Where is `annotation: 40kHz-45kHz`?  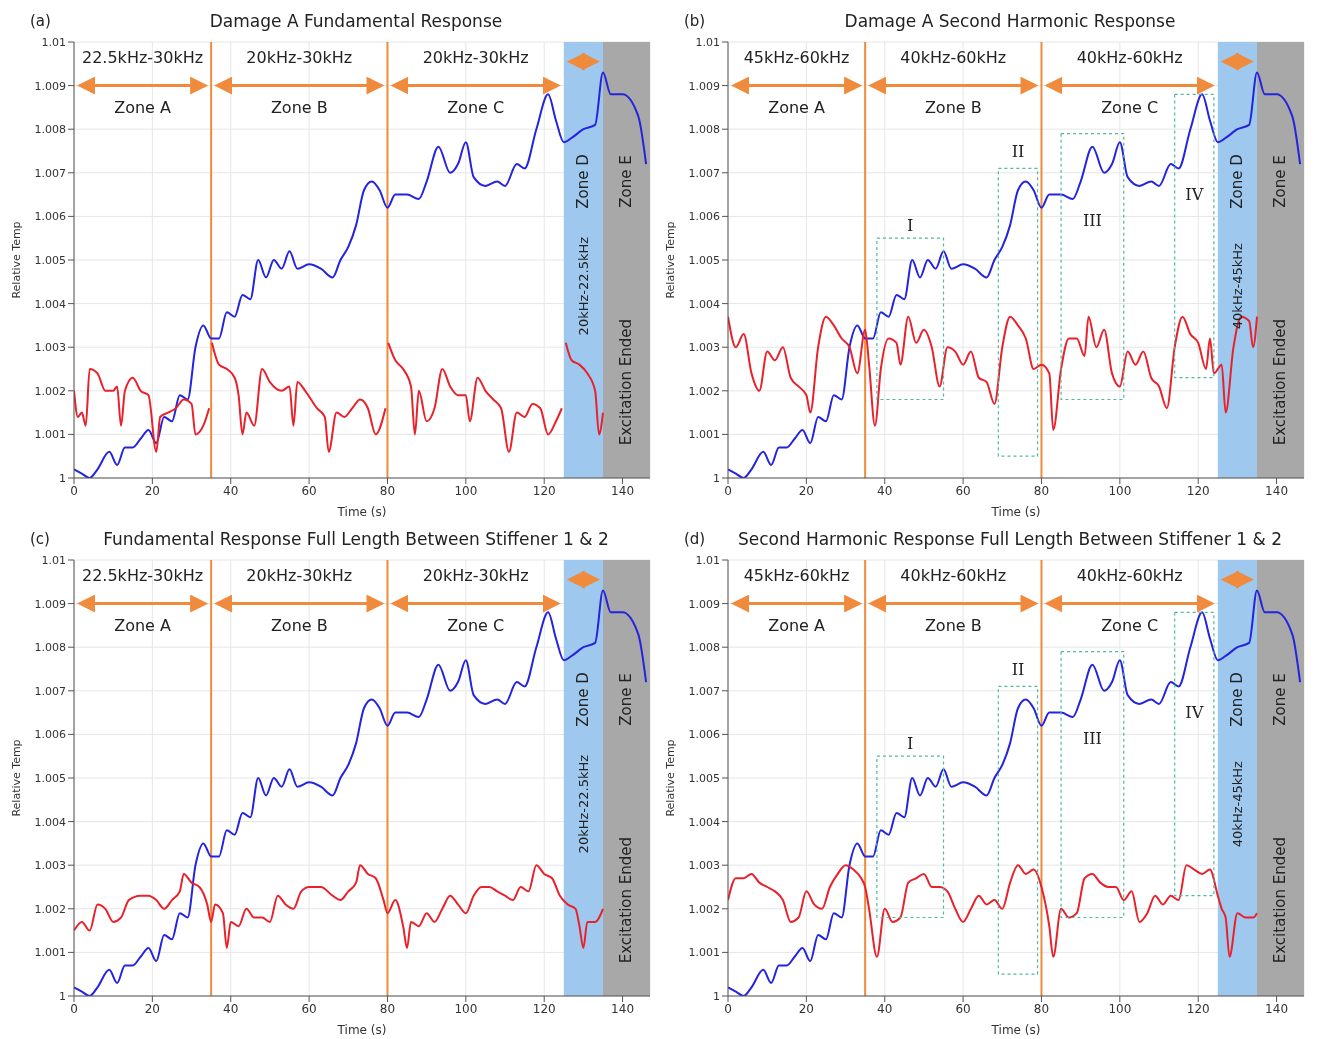 annotation: 40kHz-45kHz is located at coordinates (1237, 804).